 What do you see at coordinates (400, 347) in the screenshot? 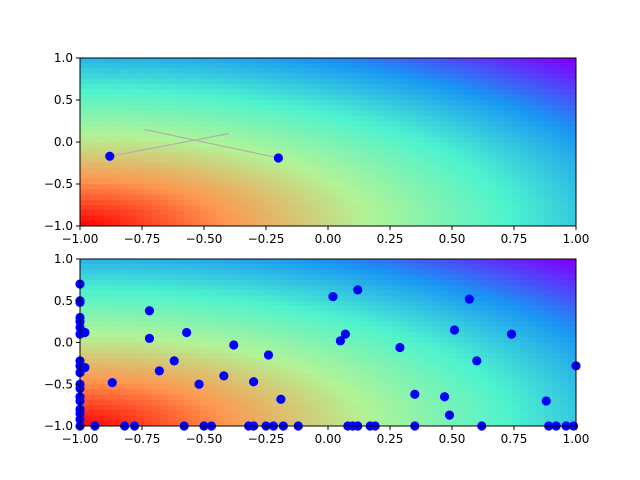
I see `data-point` at bounding box center [400, 347].